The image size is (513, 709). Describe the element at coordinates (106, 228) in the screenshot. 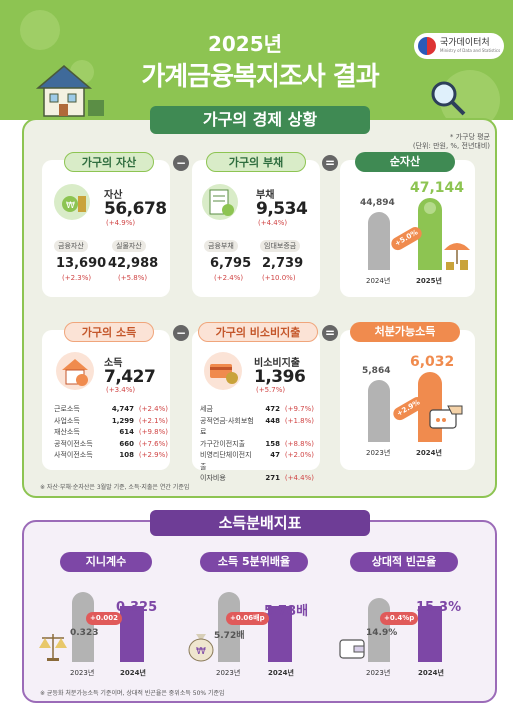

I see `assets-card` at that location.